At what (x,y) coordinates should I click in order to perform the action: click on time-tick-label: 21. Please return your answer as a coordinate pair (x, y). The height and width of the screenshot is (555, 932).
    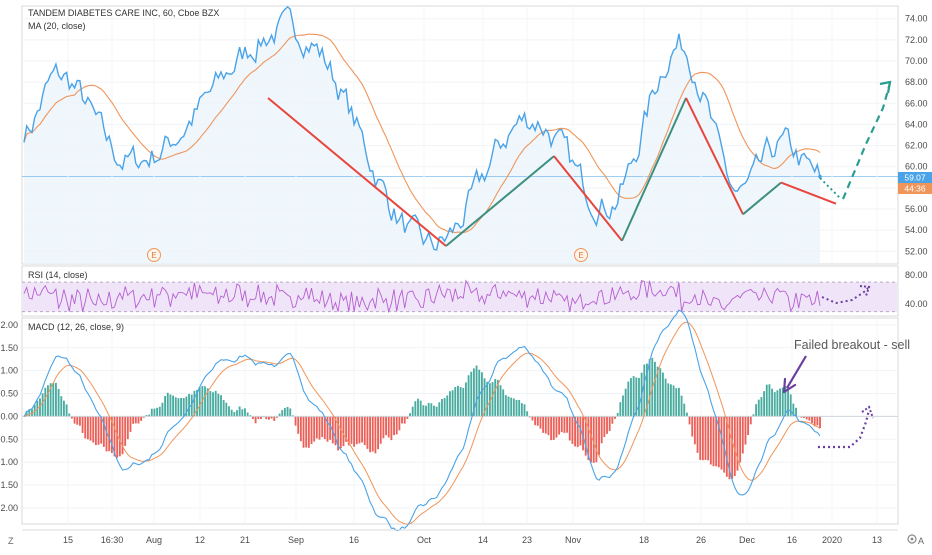
    Looking at the image, I should click on (245, 540).